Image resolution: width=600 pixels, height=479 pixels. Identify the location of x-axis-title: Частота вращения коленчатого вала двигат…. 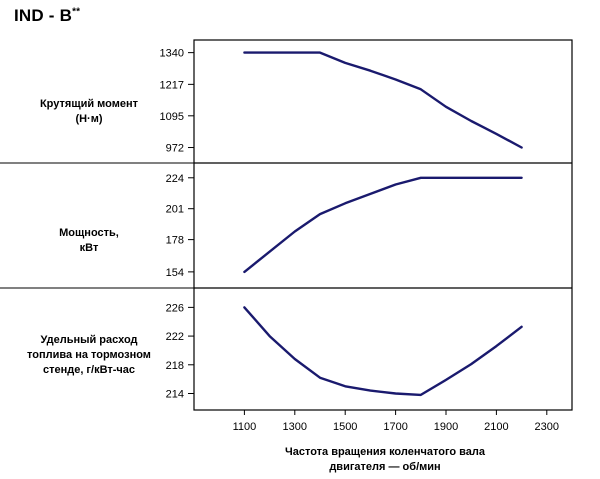
(385, 460).